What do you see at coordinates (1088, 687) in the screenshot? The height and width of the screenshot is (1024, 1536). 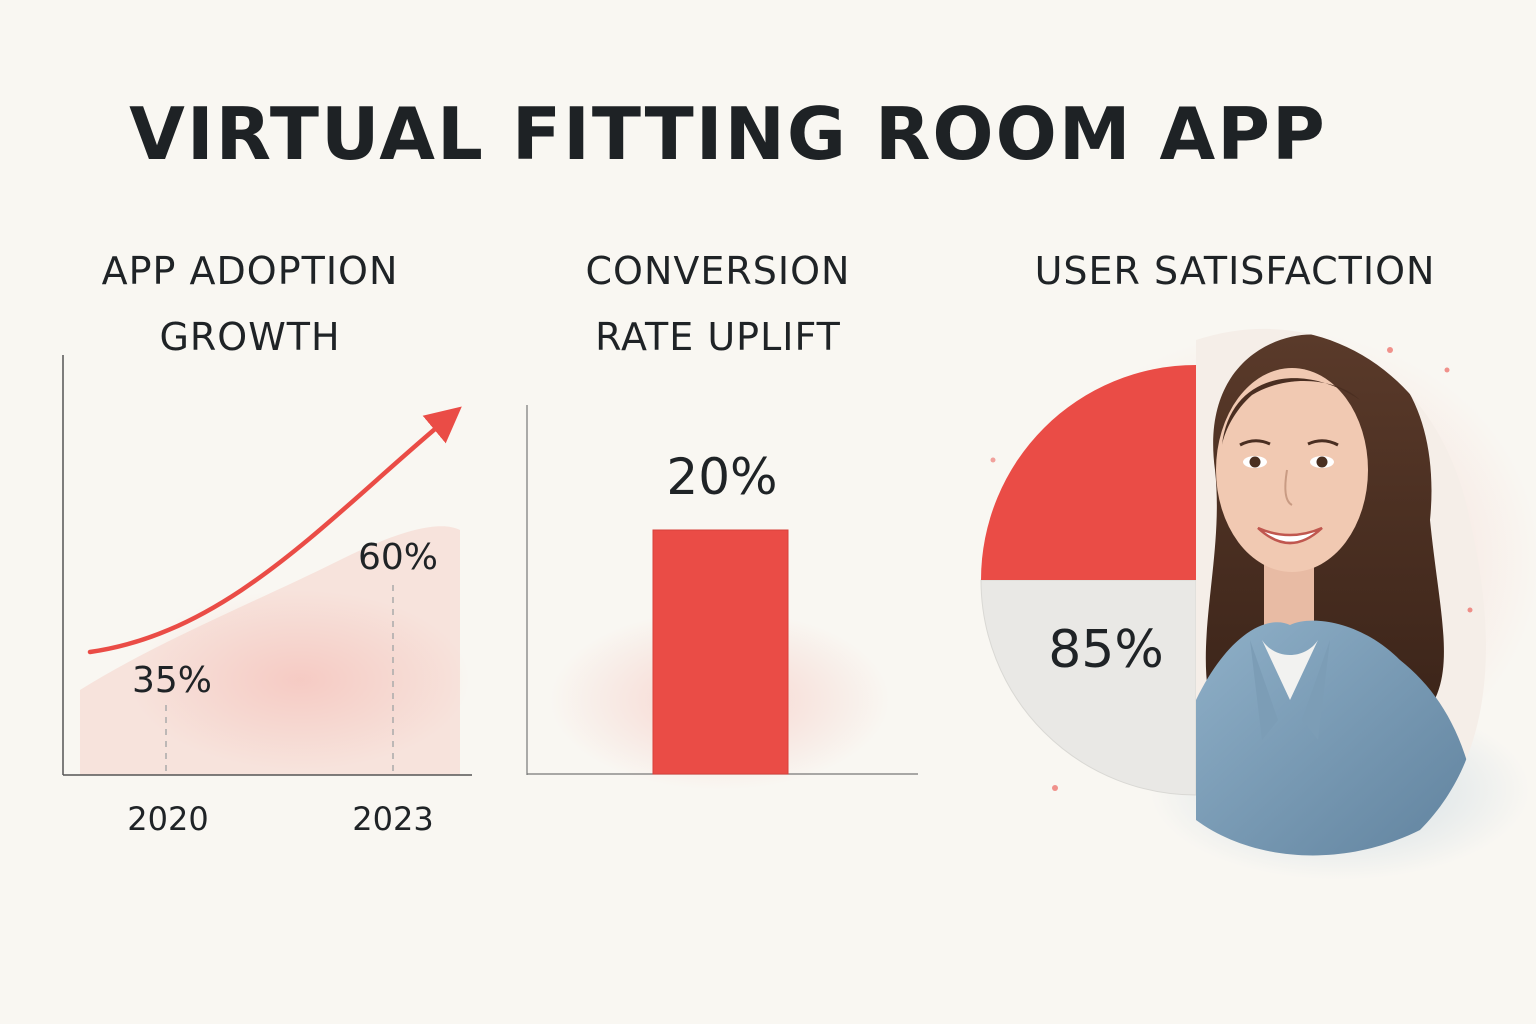 I see `satisfaction-slice-satisfied` at bounding box center [1088, 687].